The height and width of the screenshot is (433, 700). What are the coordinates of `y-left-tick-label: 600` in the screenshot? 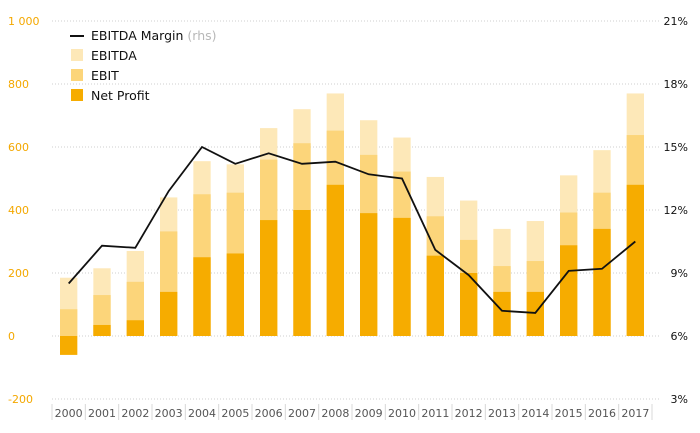 It's located at (18, 147).